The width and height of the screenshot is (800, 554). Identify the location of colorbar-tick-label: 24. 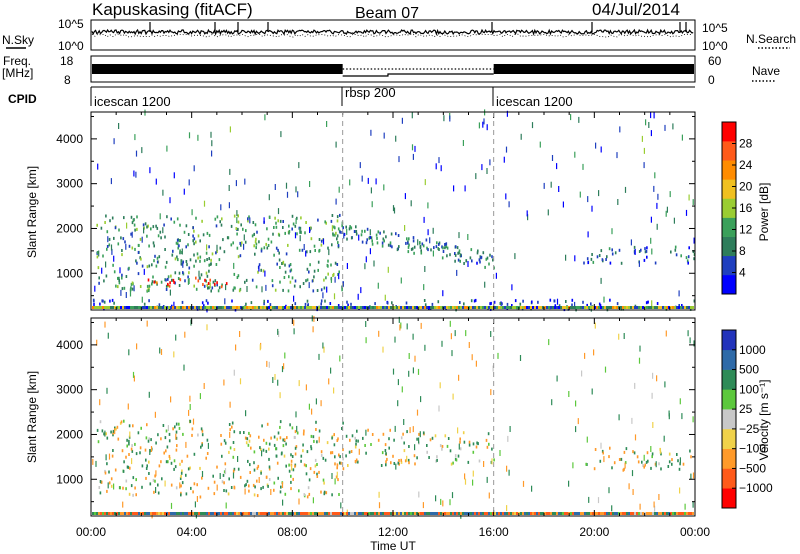
(746, 165).